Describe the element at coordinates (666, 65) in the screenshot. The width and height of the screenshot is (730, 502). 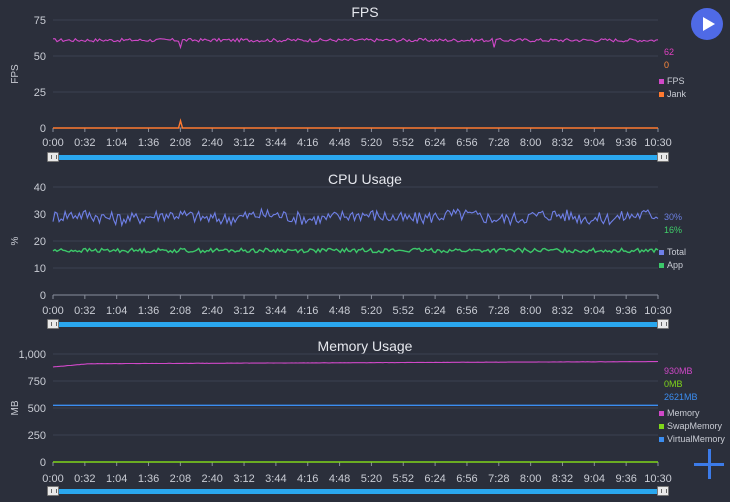
I see `current-value: 0` at that location.